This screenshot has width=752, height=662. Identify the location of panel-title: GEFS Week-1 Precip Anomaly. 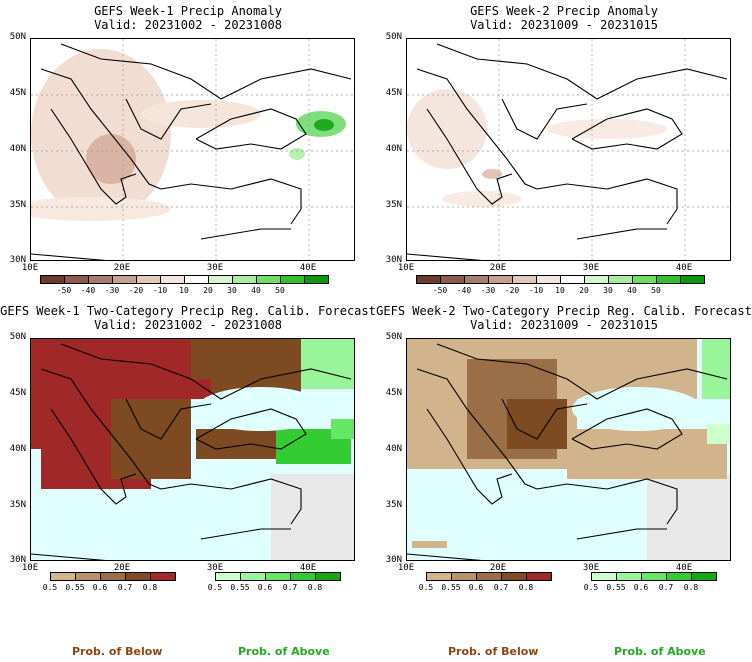
(188, 11).